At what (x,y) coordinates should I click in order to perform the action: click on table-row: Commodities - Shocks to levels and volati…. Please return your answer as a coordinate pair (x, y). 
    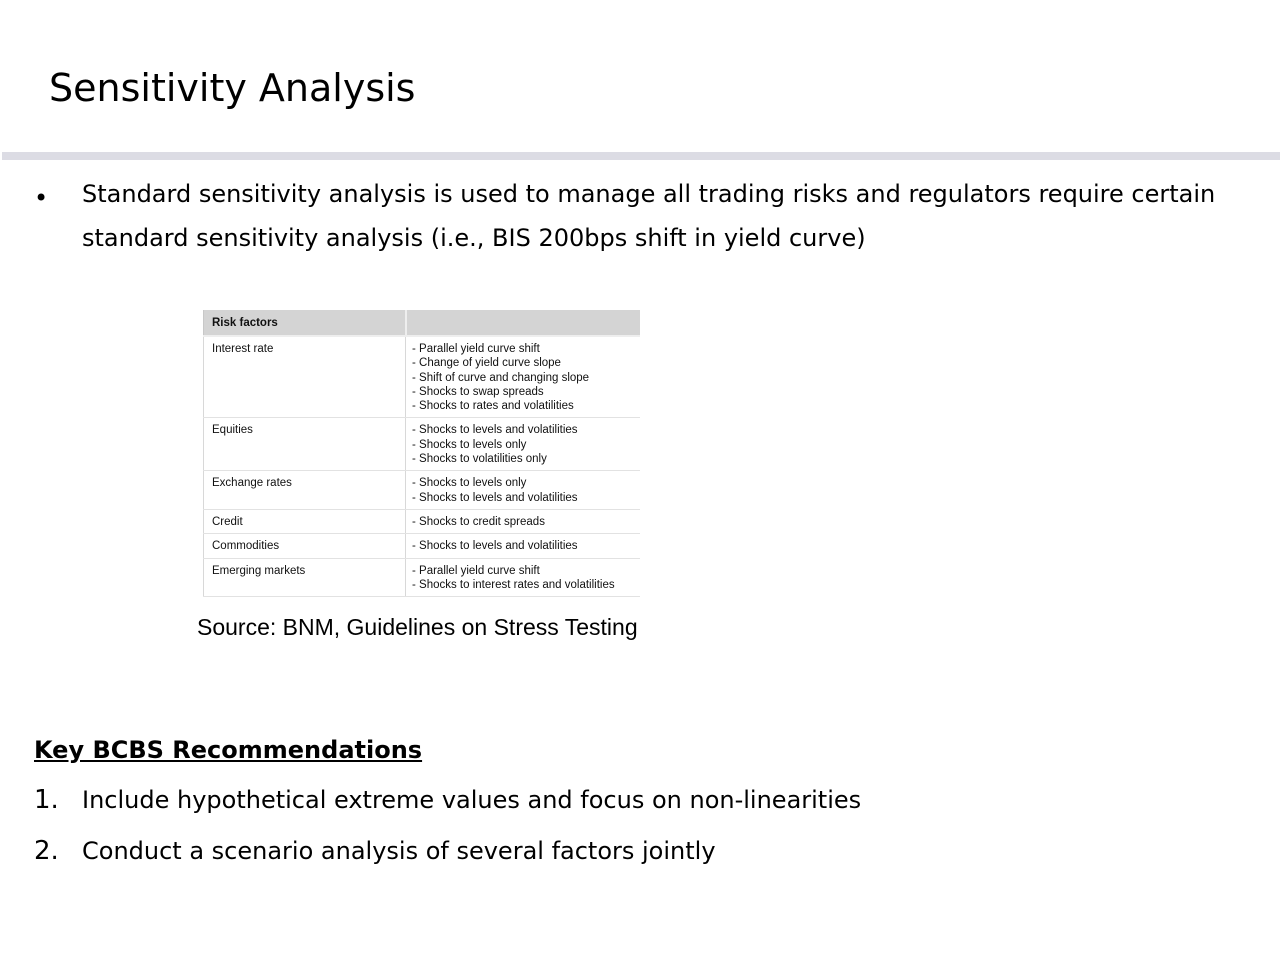
    Looking at the image, I should click on (421, 546).